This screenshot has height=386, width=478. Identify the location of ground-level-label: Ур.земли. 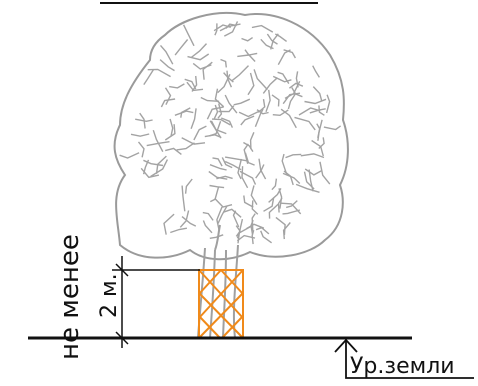
(402, 366).